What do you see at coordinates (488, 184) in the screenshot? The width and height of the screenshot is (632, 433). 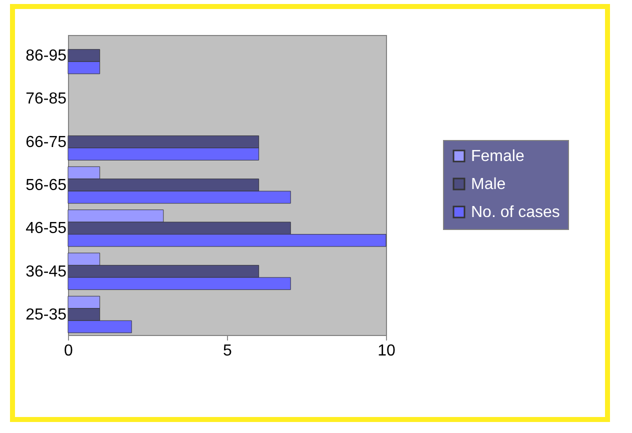 I see `legend-label: Male` at bounding box center [488, 184].